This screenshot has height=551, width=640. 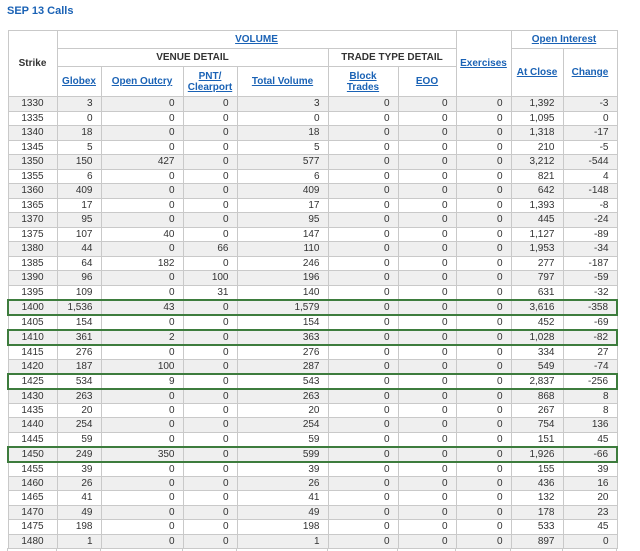 What do you see at coordinates (590, 381) in the screenshot?
I see `cell-change: -256` at bounding box center [590, 381].